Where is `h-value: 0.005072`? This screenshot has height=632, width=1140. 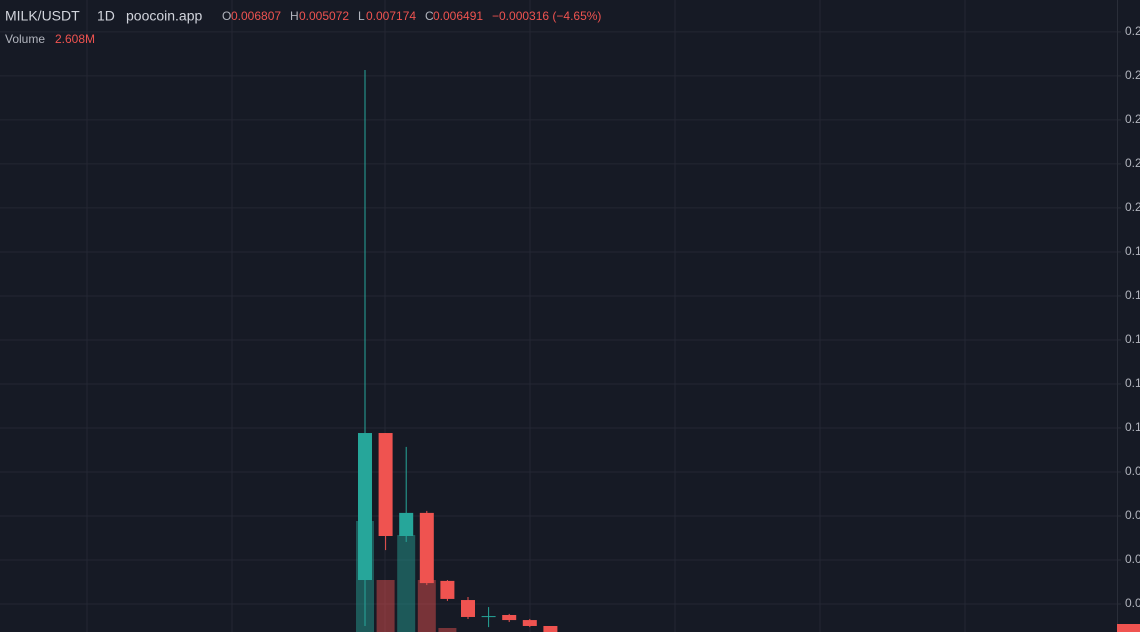
h-value: 0.005072 is located at coordinates (324, 16).